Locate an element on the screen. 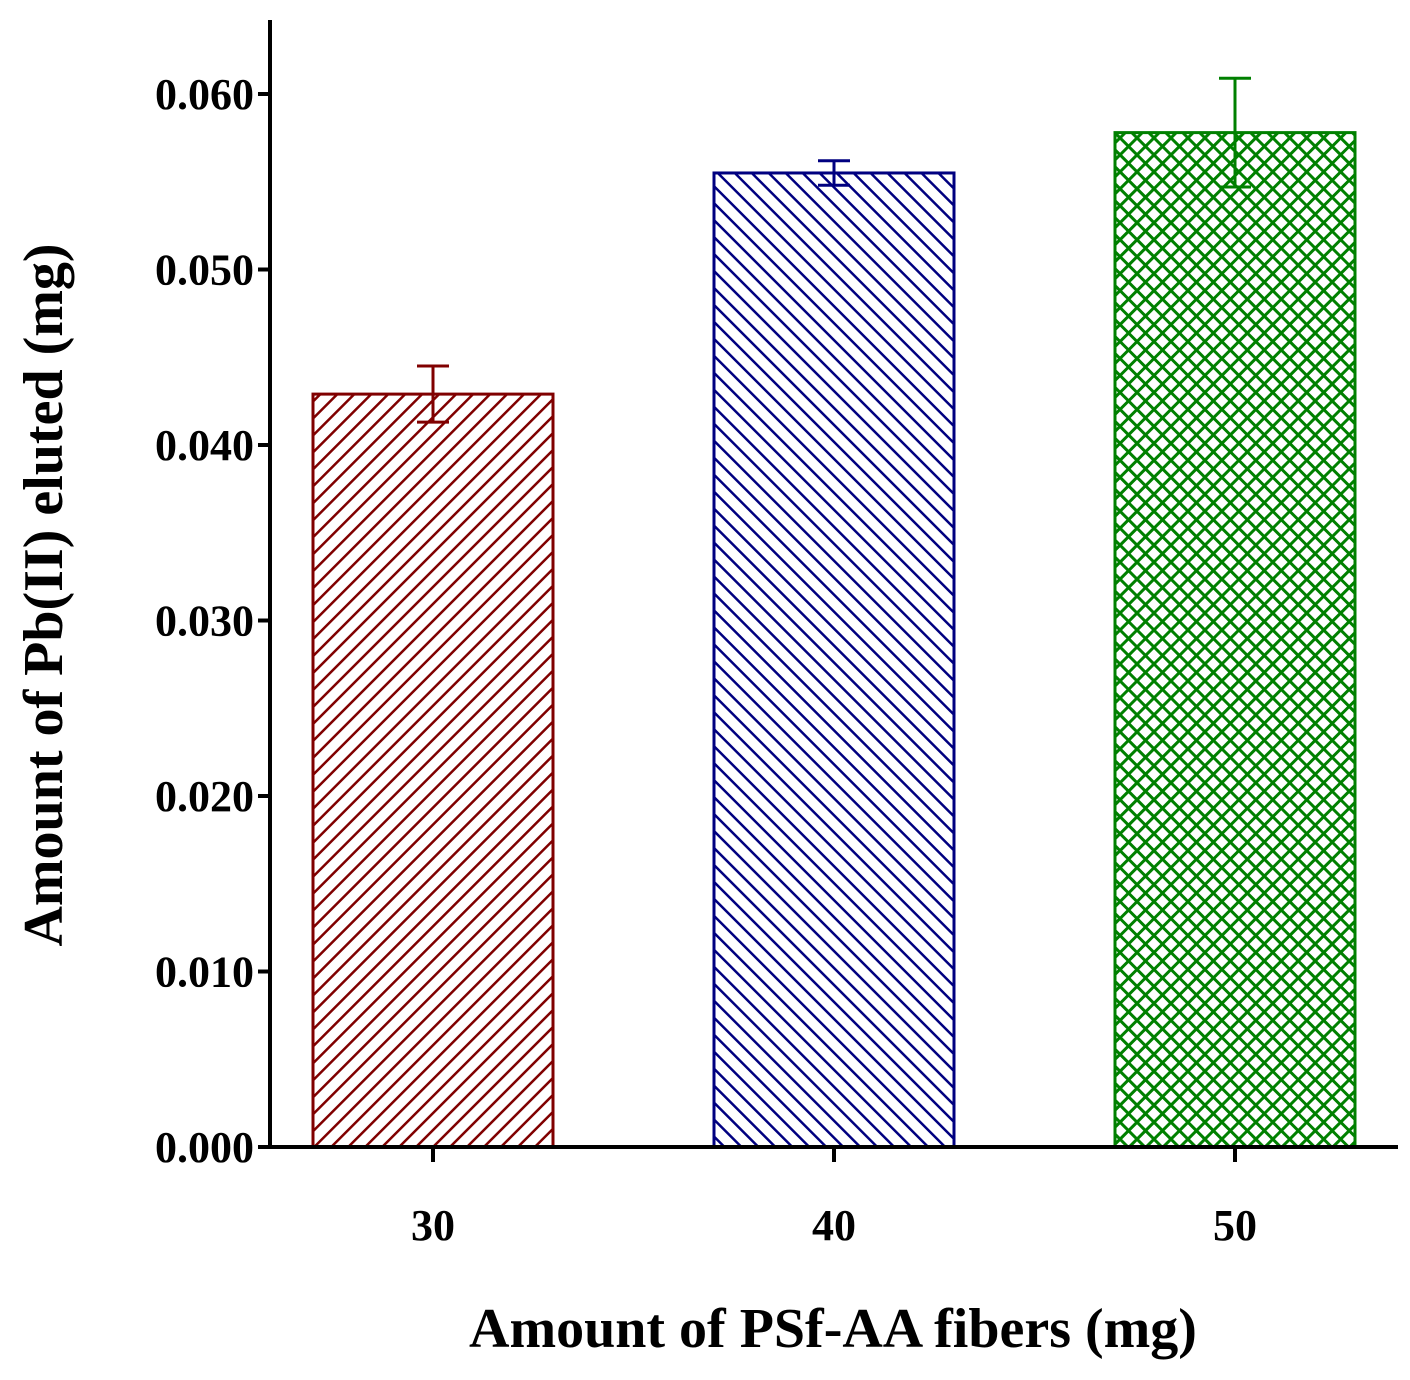  y-tick-label: 0.060 is located at coordinates (204, 94).